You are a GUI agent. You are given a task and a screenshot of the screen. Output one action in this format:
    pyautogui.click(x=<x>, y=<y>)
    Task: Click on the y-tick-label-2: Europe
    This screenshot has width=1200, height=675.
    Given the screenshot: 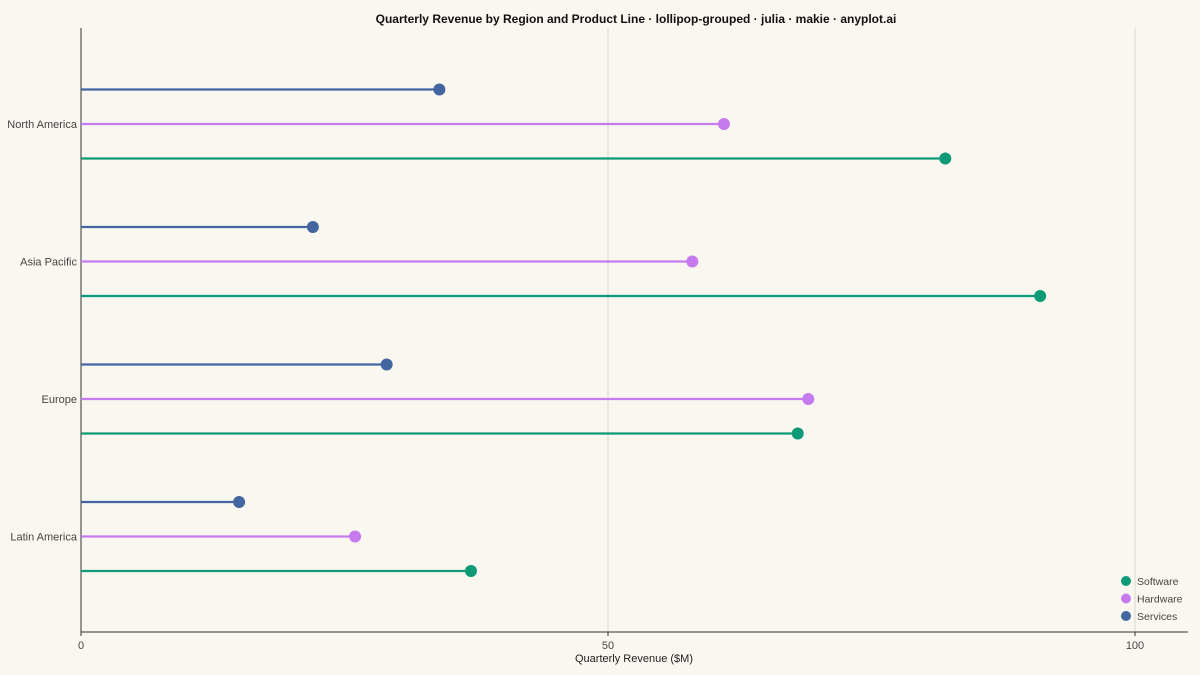 What is the action you would take?
    pyautogui.click(x=59, y=400)
    